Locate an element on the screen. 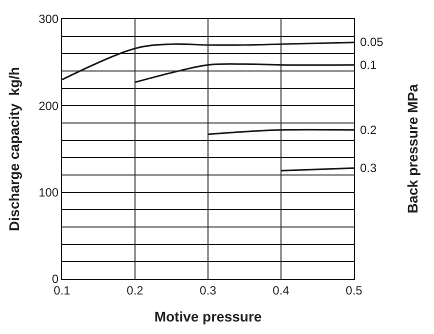  x-tick-label: 0.4 is located at coordinates (281, 290).